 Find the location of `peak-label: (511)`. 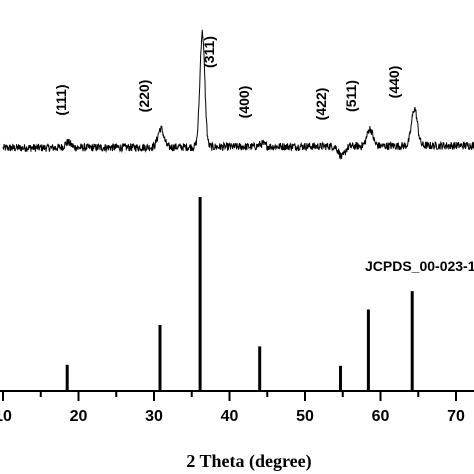

peak-label: (511) is located at coordinates (351, 96).